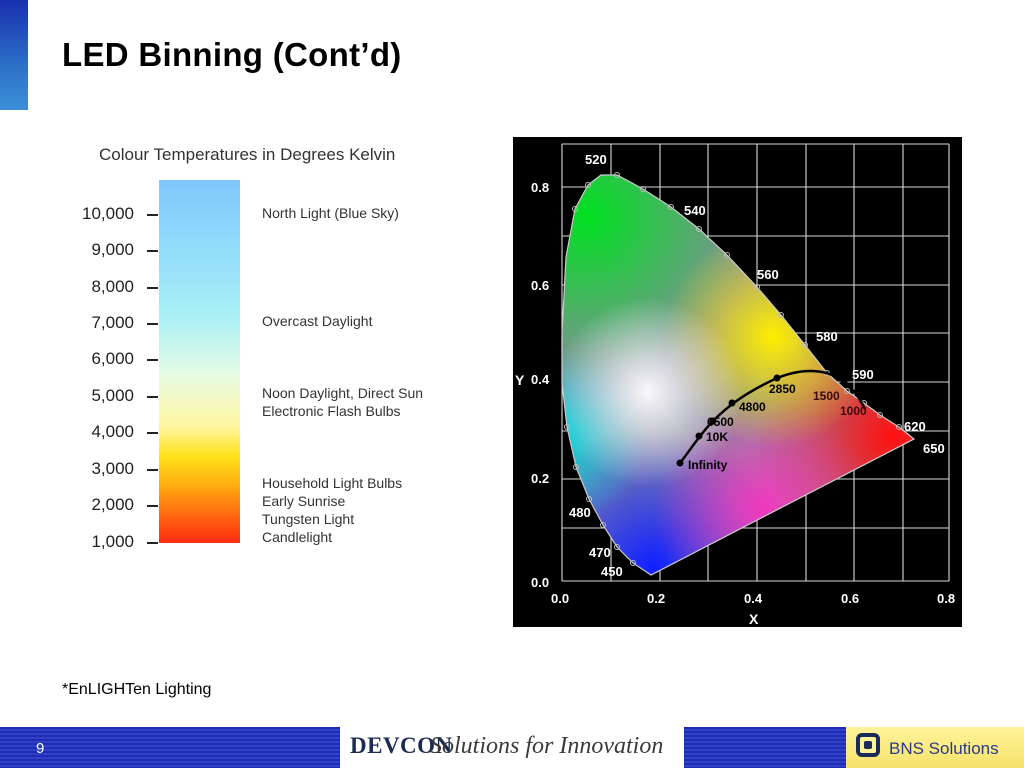 The image size is (1024, 768). I want to click on description-line: Tungsten Light, so click(308, 519).